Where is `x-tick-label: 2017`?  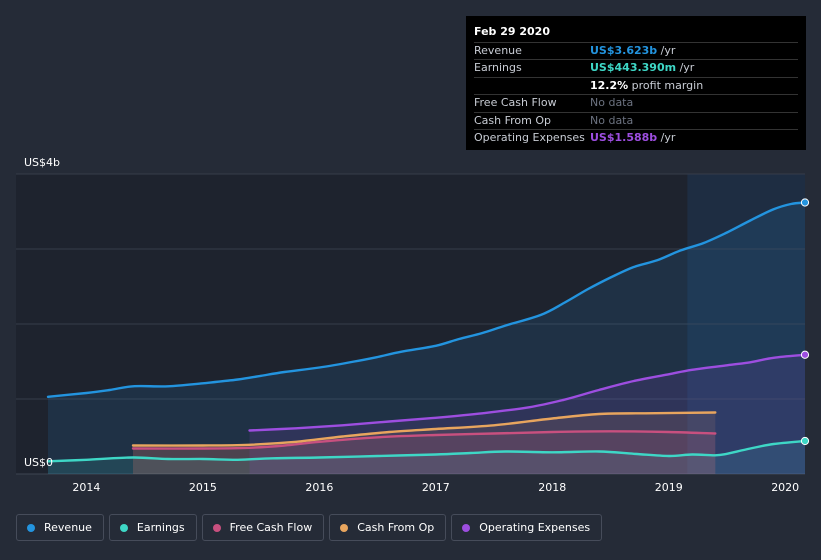 x-tick-label: 2017 is located at coordinates (436, 487).